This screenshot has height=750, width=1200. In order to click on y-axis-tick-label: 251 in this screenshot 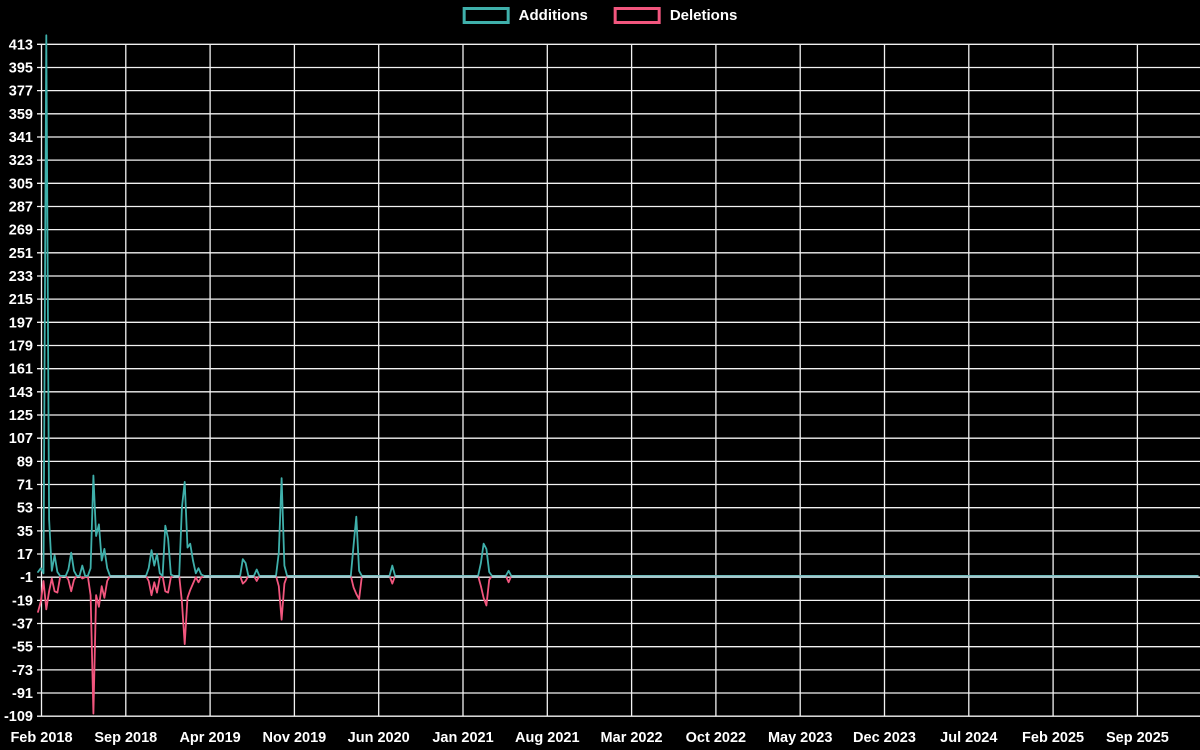, I will do `click(21, 254)`.